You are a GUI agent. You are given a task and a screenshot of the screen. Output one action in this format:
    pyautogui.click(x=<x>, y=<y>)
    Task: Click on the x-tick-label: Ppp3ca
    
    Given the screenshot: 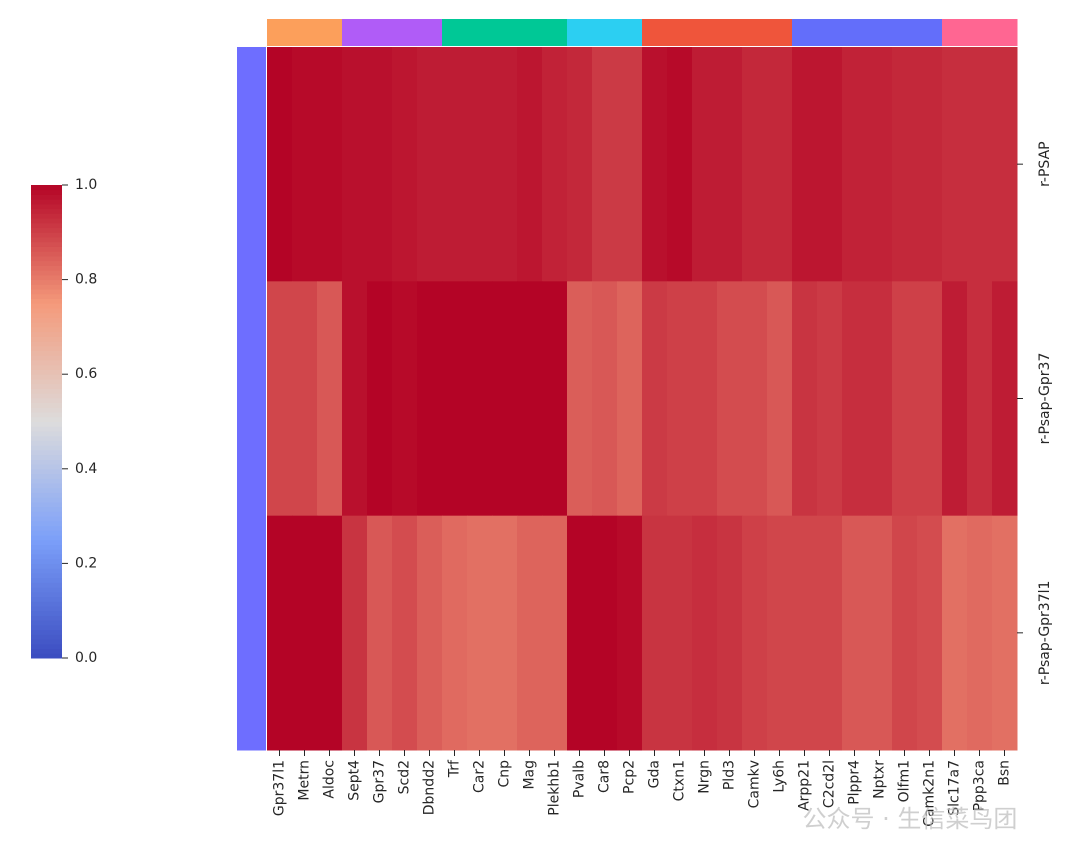 What is the action you would take?
    pyautogui.click(x=980, y=785)
    